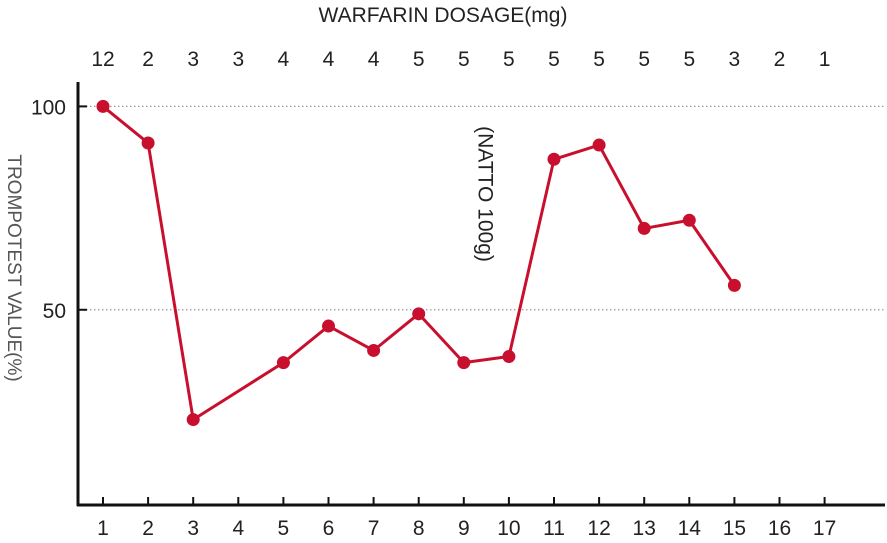 This screenshot has width=887, height=543. What do you see at coordinates (284, 528) in the screenshot?
I see `x-tick-label: 5` at bounding box center [284, 528].